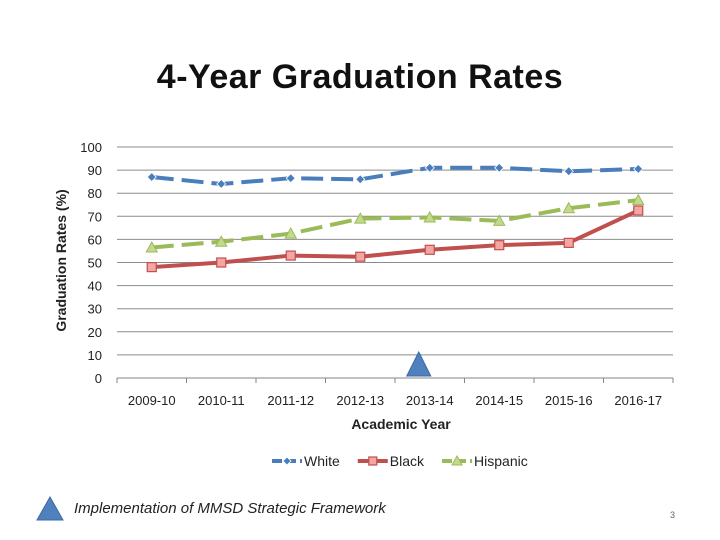  I want to click on page-number: 3, so click(673, 515).